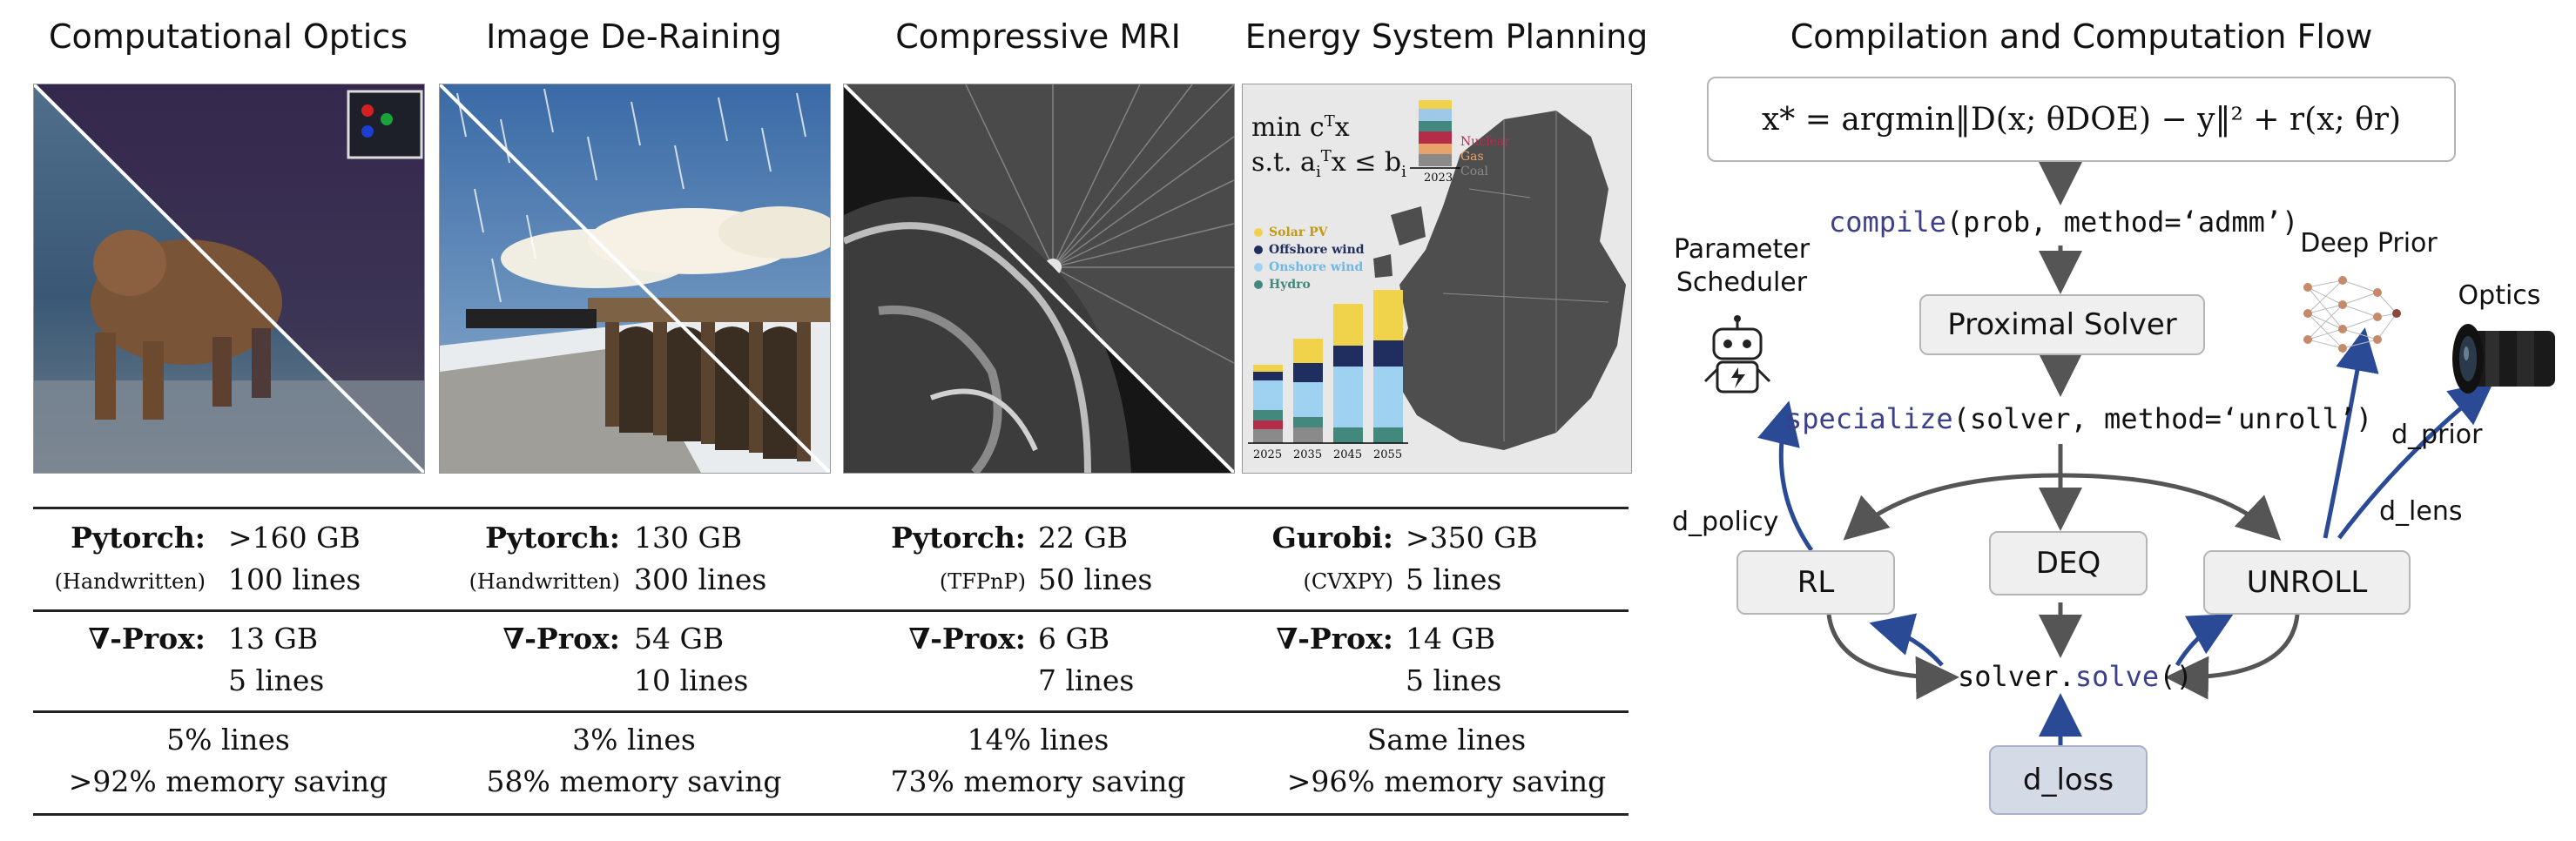 The height and width of the screenshot is (841, 2576). What do you see at coordinates (2437, 435) in the screenshot?
I see `d-prior-label: d_prior` at bounding box center [2437, 435].